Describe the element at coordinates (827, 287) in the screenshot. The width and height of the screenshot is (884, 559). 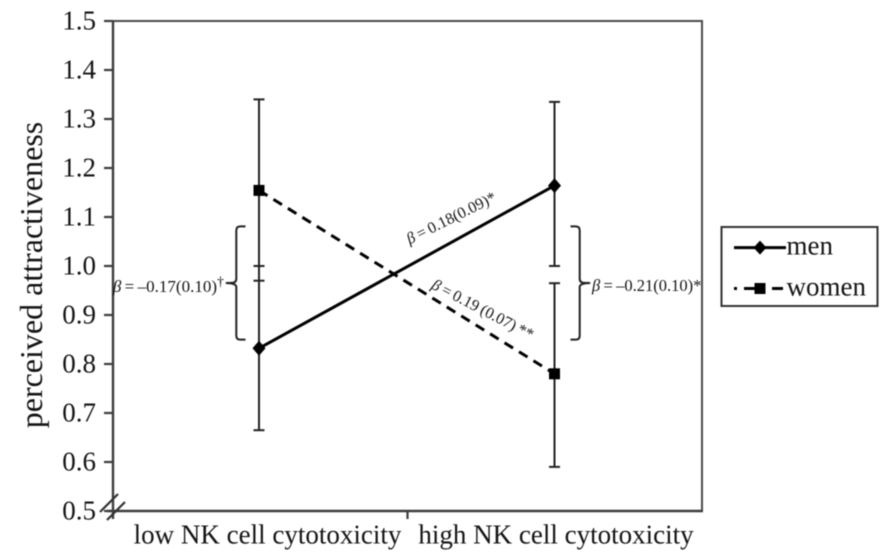
I see `svg-text: women` at that location.